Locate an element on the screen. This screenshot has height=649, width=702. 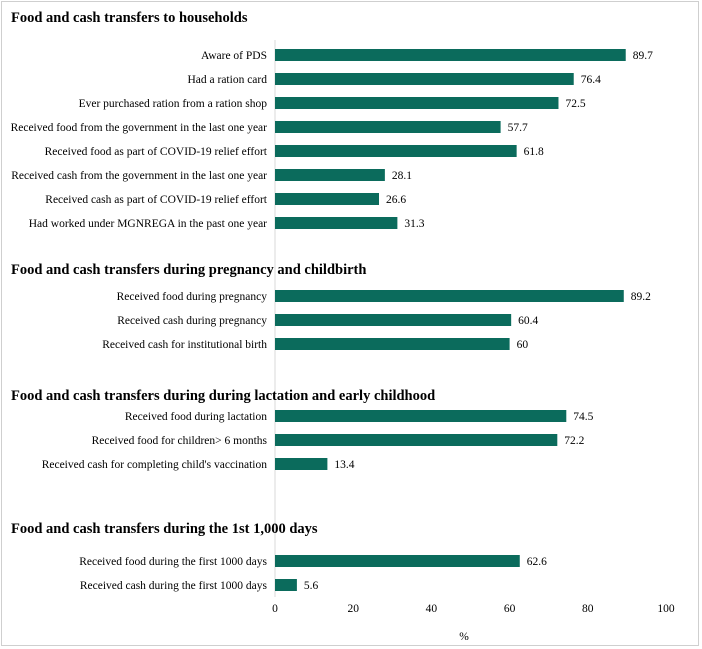
category-label: Aware of PDS is located at coordinates (234, 56).